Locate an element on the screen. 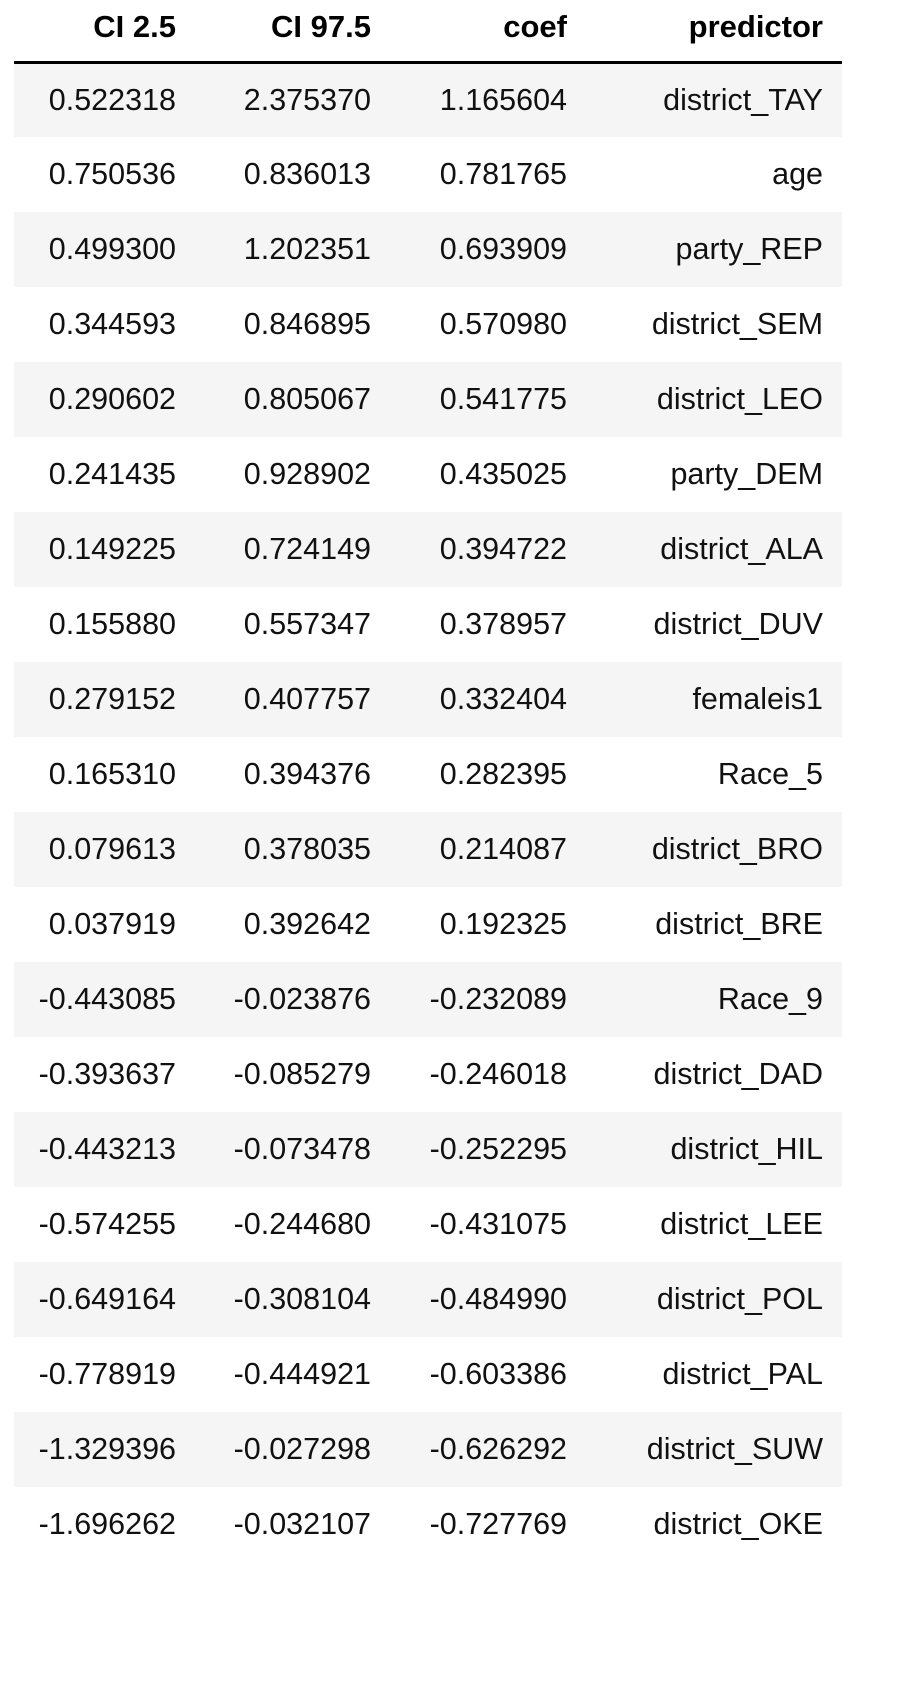  cell-predictor: district_BRO is located at coordinates (714, 849).